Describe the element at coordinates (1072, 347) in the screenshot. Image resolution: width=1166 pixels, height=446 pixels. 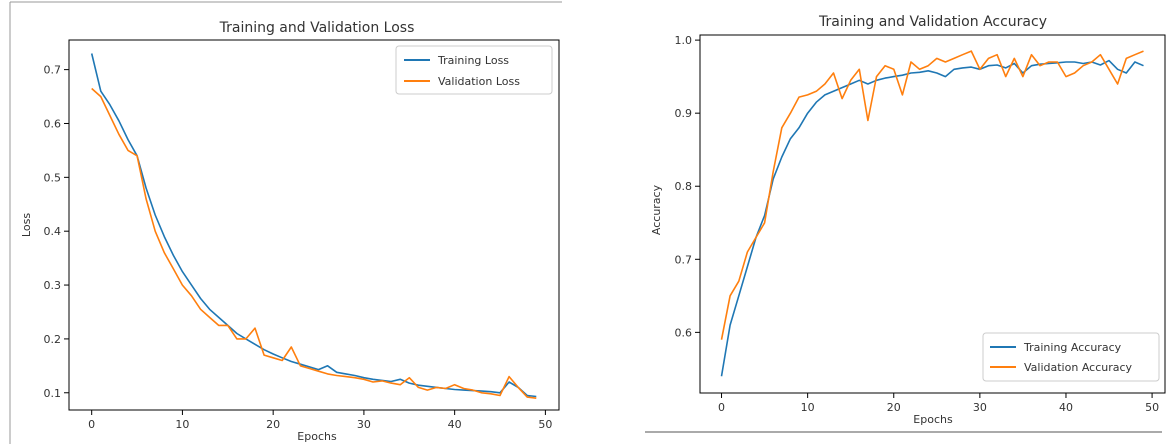
I see `legend-label-training-accuracy: Training Accuracy` at that location.